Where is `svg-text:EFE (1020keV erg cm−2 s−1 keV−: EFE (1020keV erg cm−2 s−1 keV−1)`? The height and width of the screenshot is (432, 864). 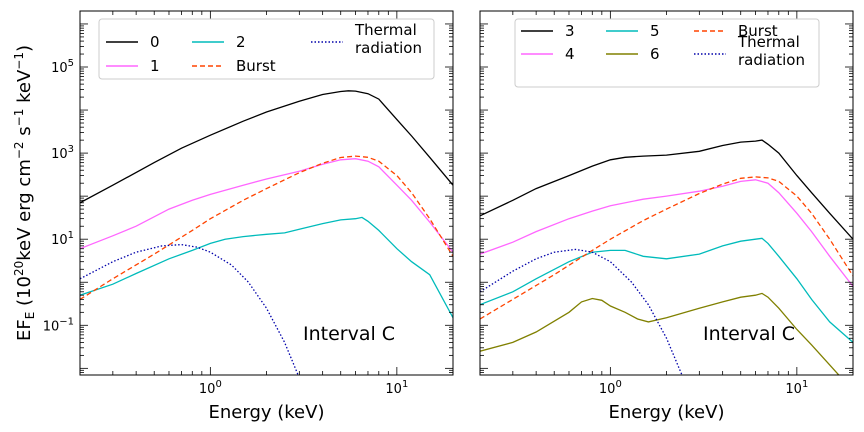
svg-text:EFE (1020keV erg cm−2 s−1 keV−: EFE (1020keV erg cm−2 s−1 keV−1) is located at coordinates (24, 193).